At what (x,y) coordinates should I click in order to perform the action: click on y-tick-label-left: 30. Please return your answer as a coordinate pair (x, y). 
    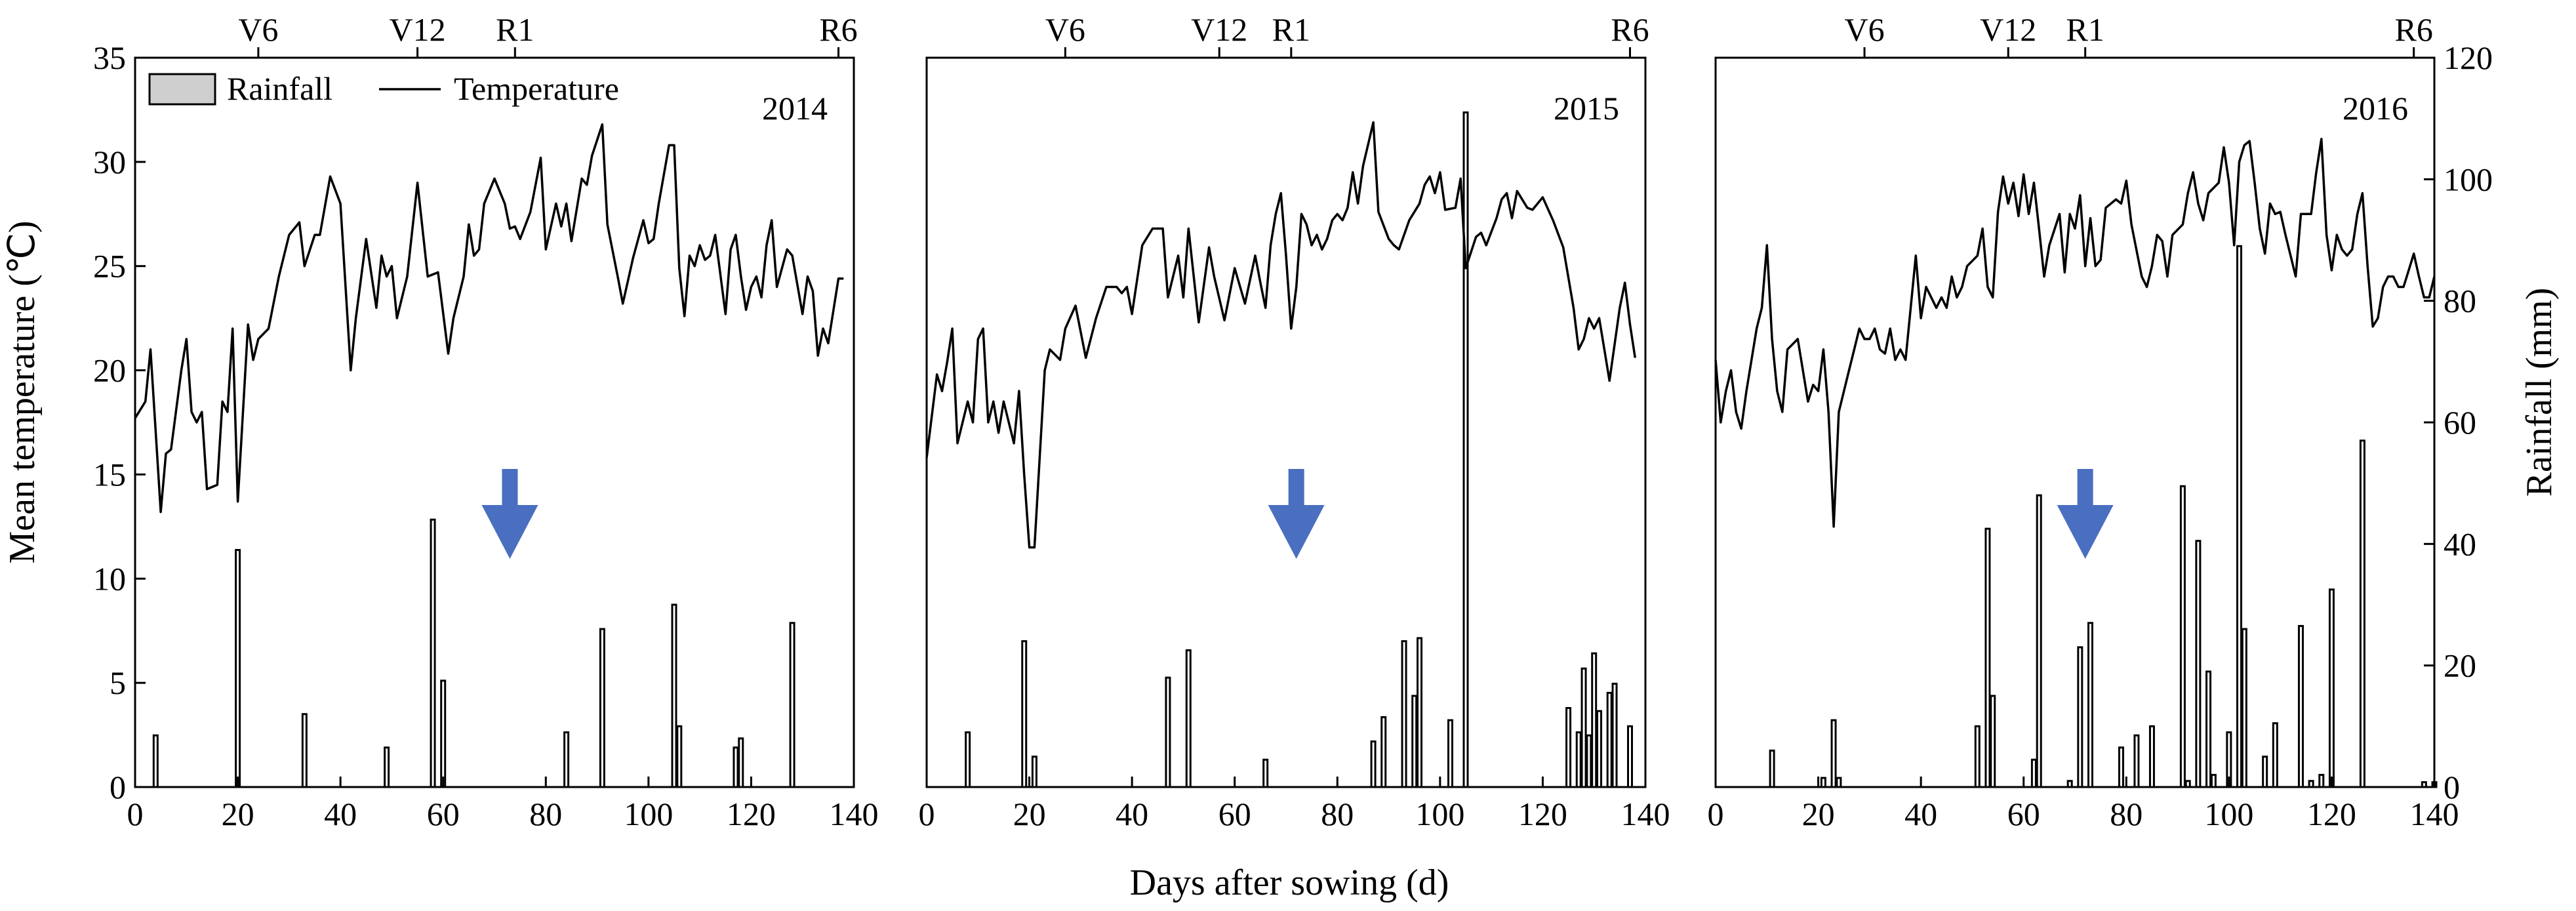
    Looking at the image, I should click on (109, 162).